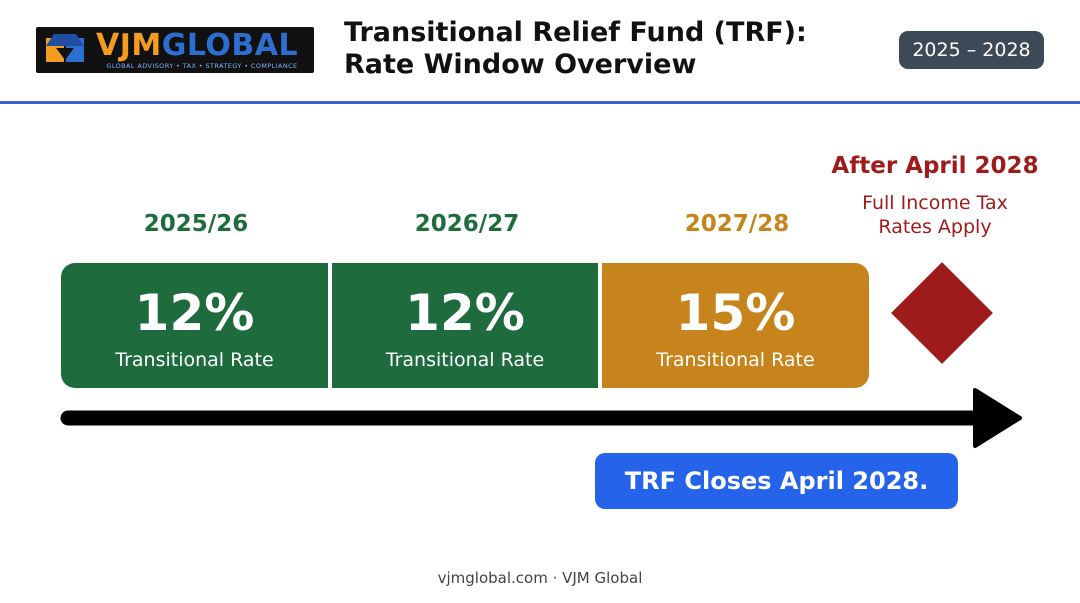 This screenshot has width=1080, height=603. Describe the element at coordinates (737, 224) in the screenshot. I see `period-3-year-label: 2027/28` at that location.